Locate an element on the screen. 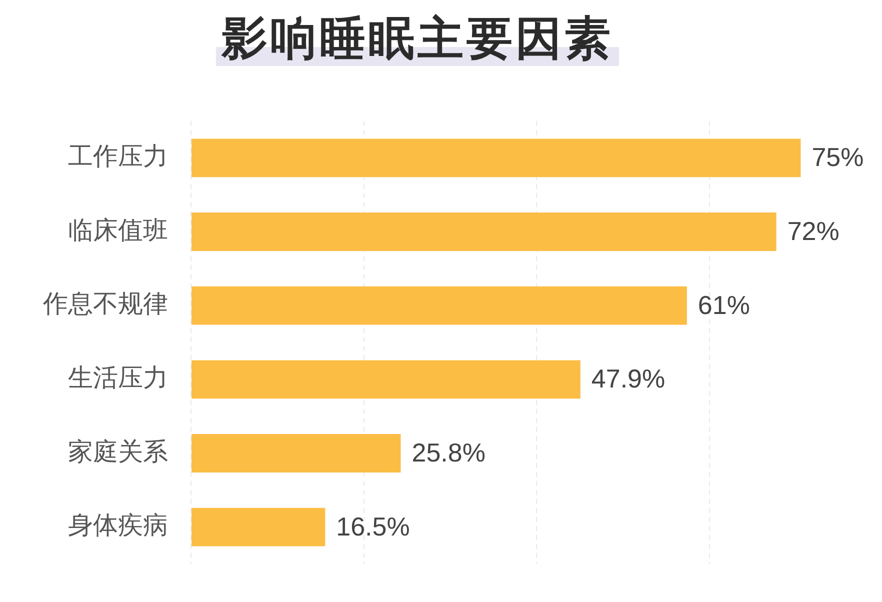 The height and width of the screenshot is (602, 882). data-label: 25.8% is located at coordinates (449, 452).